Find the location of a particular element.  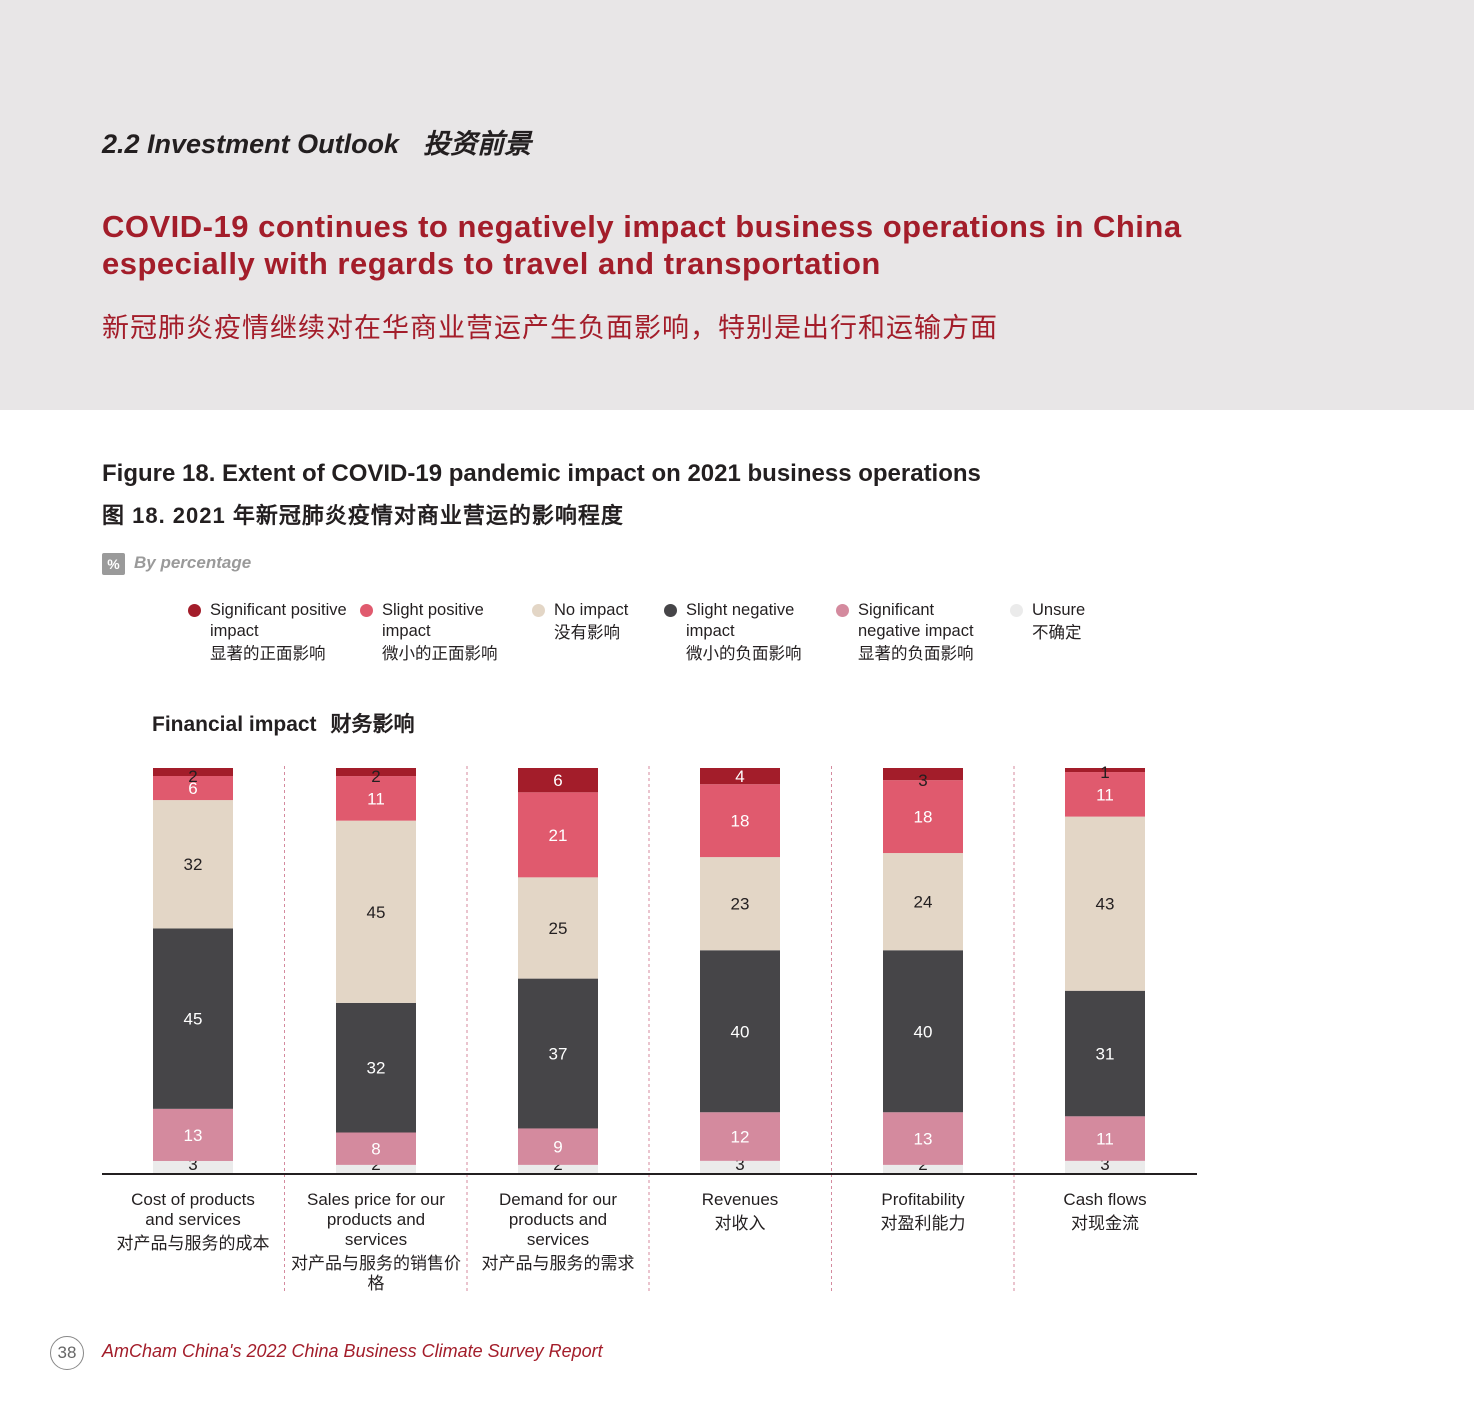

legend-label: Slight negative impact is located at coordinates (740, 620).